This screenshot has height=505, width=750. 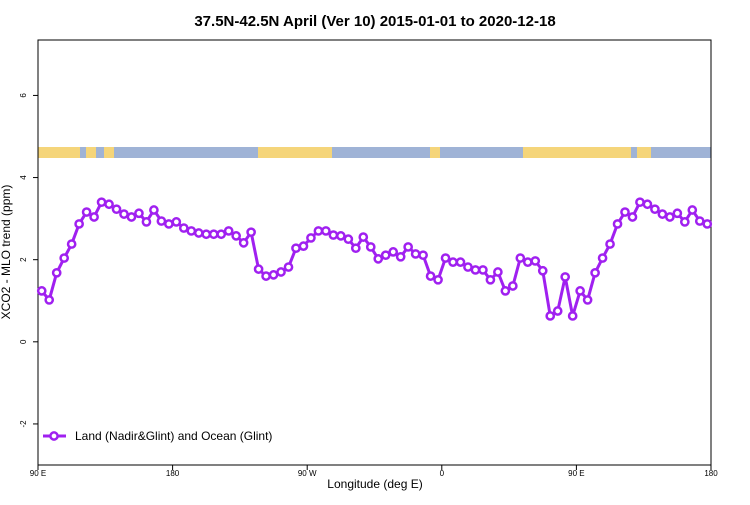 I want to click on x-tick-label: 90 E, so click(x=38, y=473).